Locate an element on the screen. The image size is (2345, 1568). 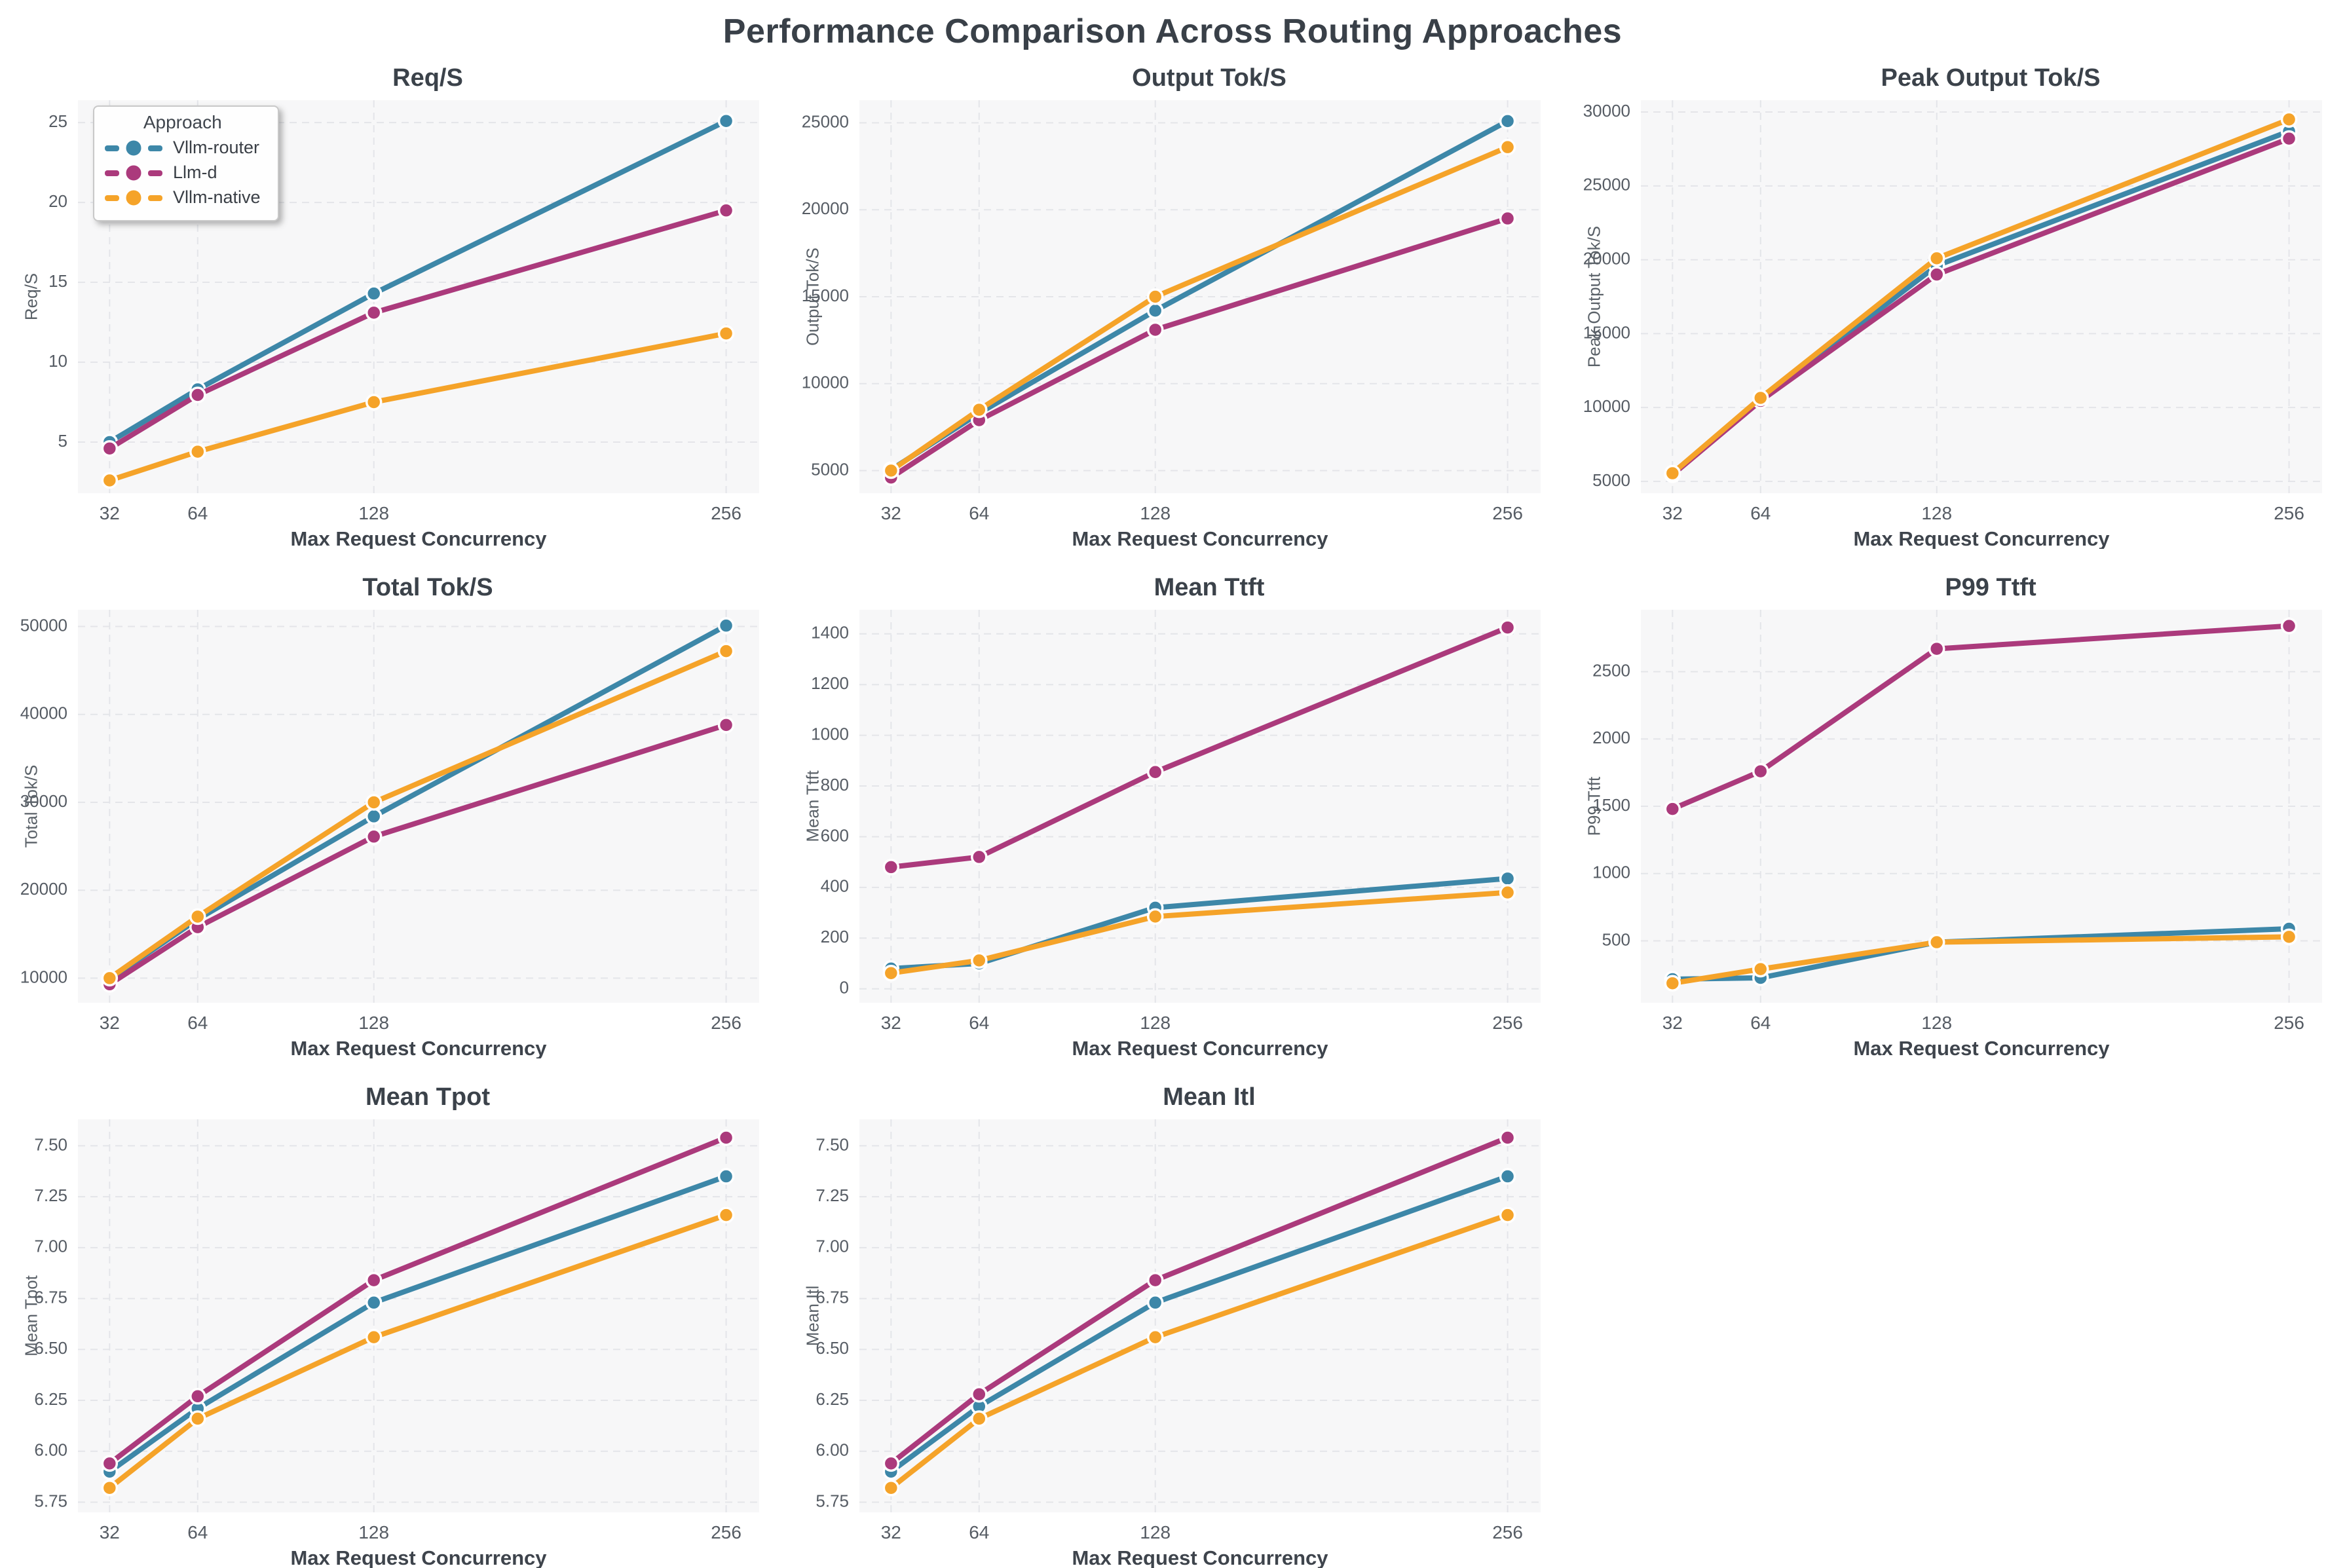
svg-text: 1000 is located at coordinates (1611, 872).